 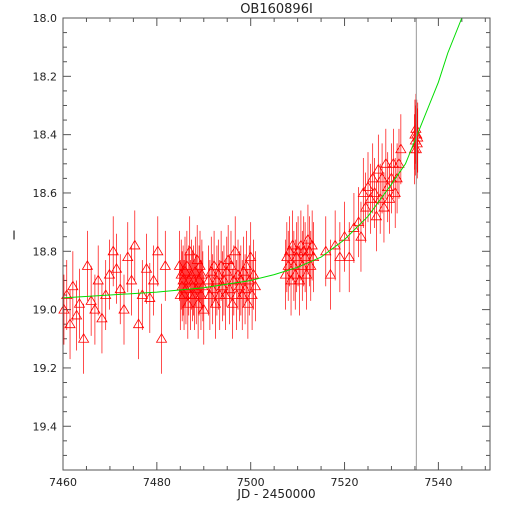 I want to click on y-axis-title: I, so click(x=14, y=236).